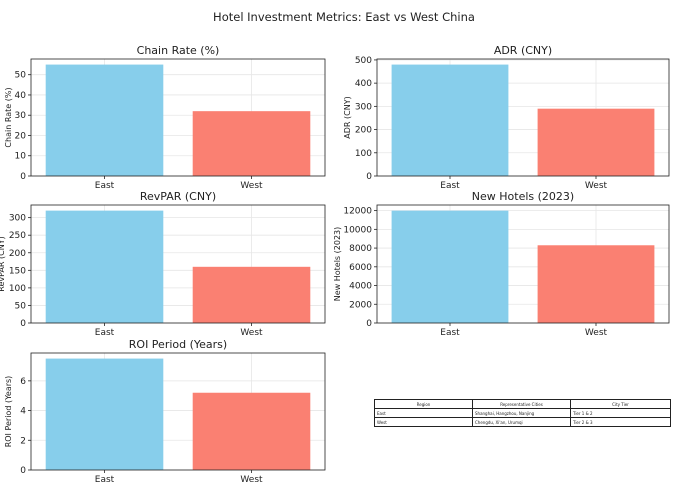  Describe the element at coordinates (423, 404) in the screenshot. I see `table-header-region: Region` at that location.